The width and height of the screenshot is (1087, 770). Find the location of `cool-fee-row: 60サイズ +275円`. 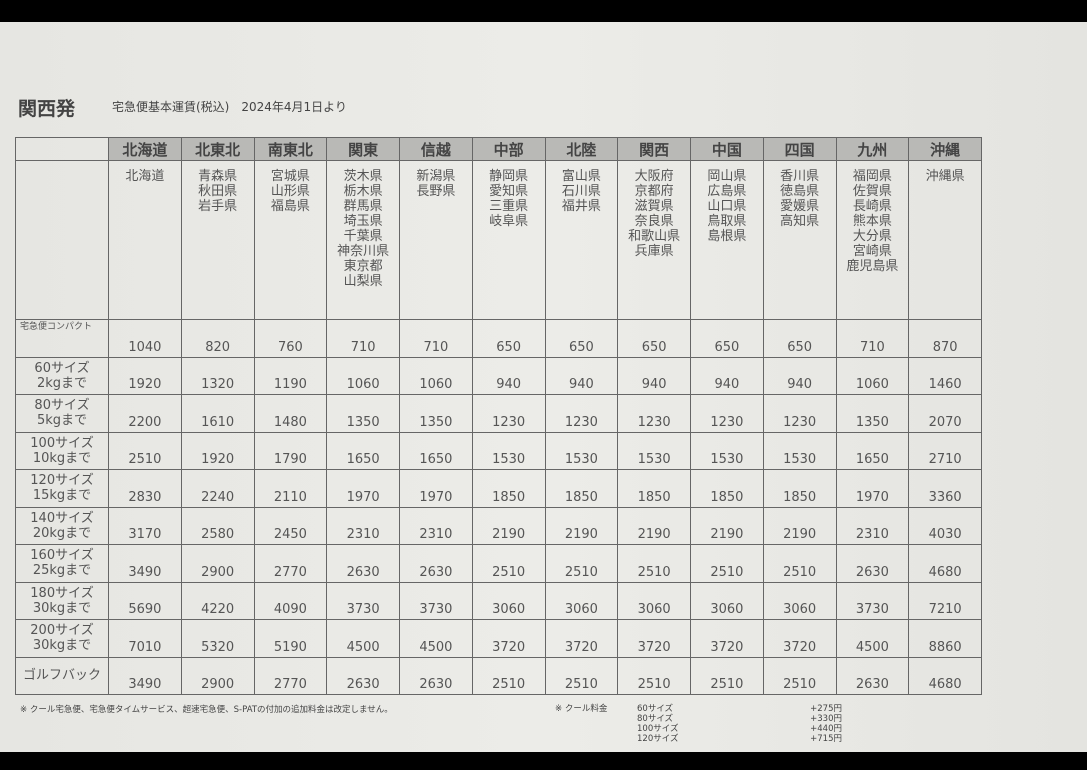

cool-fee-row: 60サイズ +275円 is located at coordinates (739, 708).